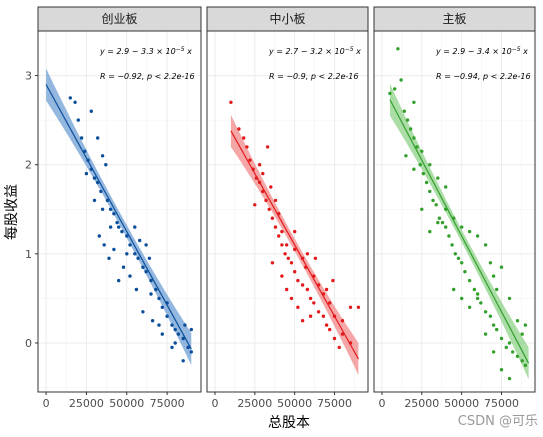  Describe the element at coordinates (313, 76) in the screenshot. I see `correlation-annotation: R = −0.9, p < 2.2e-16` at that location.